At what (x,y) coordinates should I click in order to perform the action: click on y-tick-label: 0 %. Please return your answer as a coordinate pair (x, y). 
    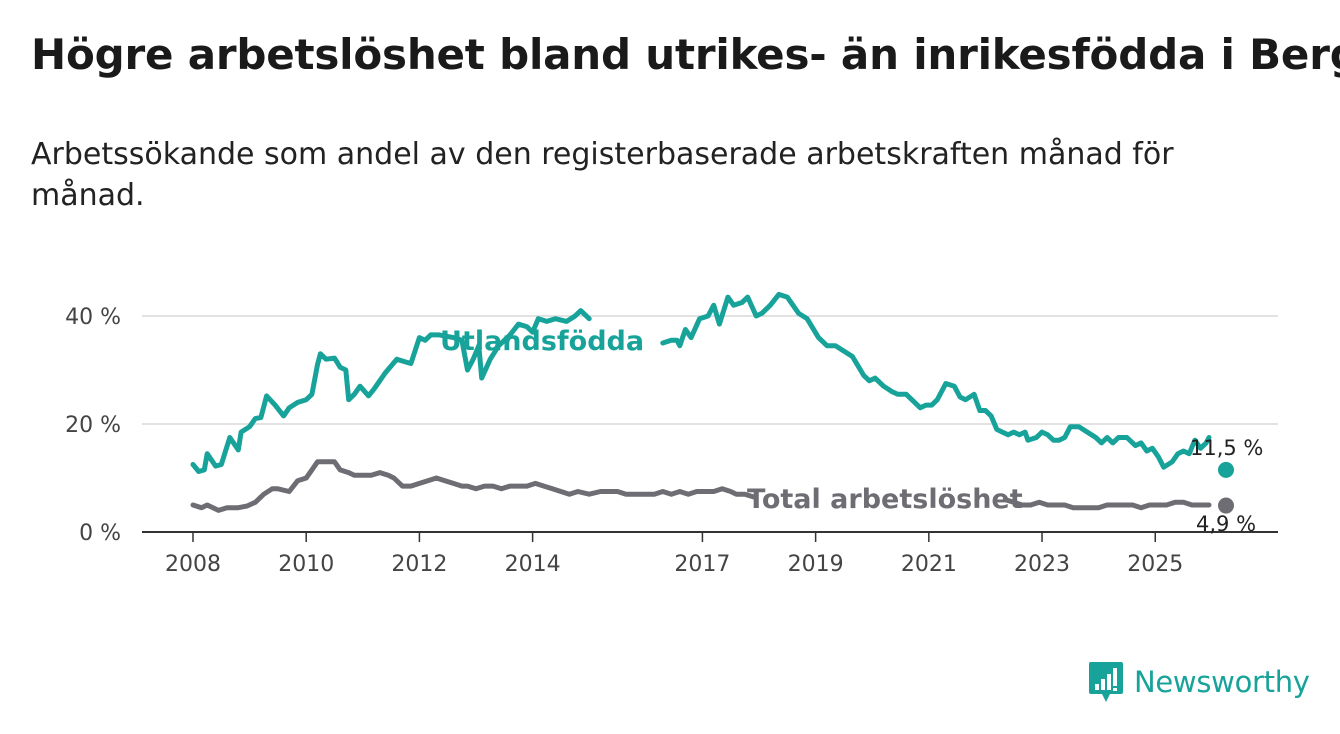
    Looking at the image, I should click on (100, 533).